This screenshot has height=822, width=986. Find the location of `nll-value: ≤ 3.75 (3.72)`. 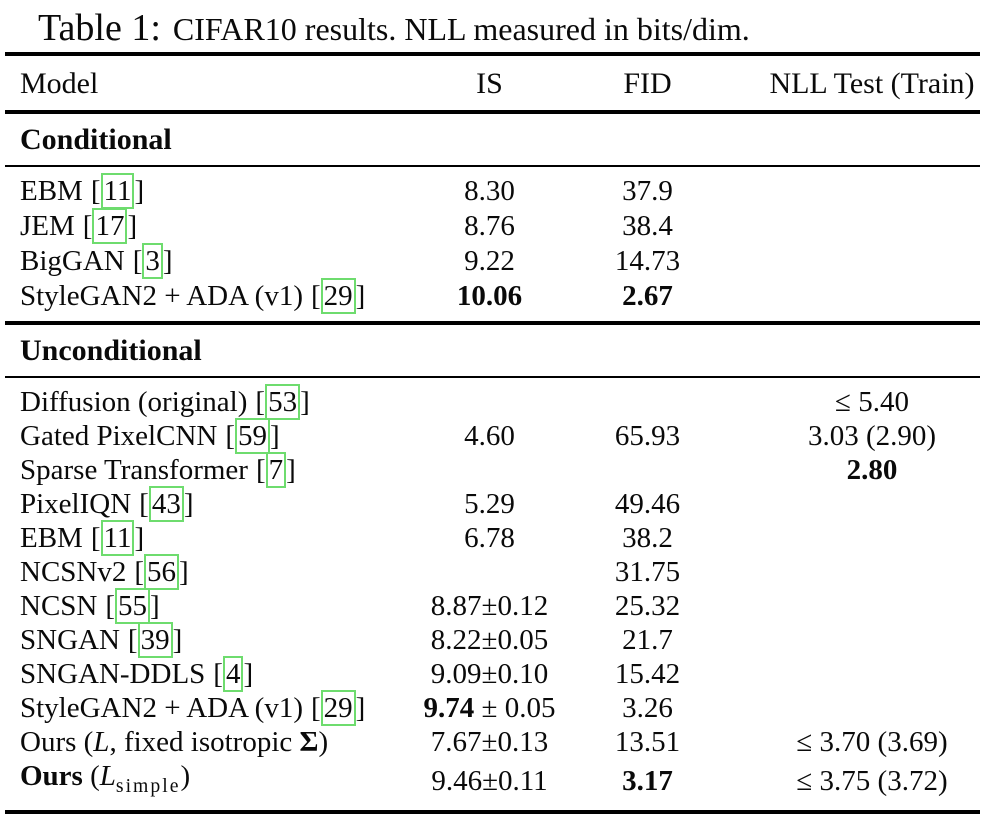

nll-value: ≤ 3.75 (3.72) is located at coordinates (872, 780).